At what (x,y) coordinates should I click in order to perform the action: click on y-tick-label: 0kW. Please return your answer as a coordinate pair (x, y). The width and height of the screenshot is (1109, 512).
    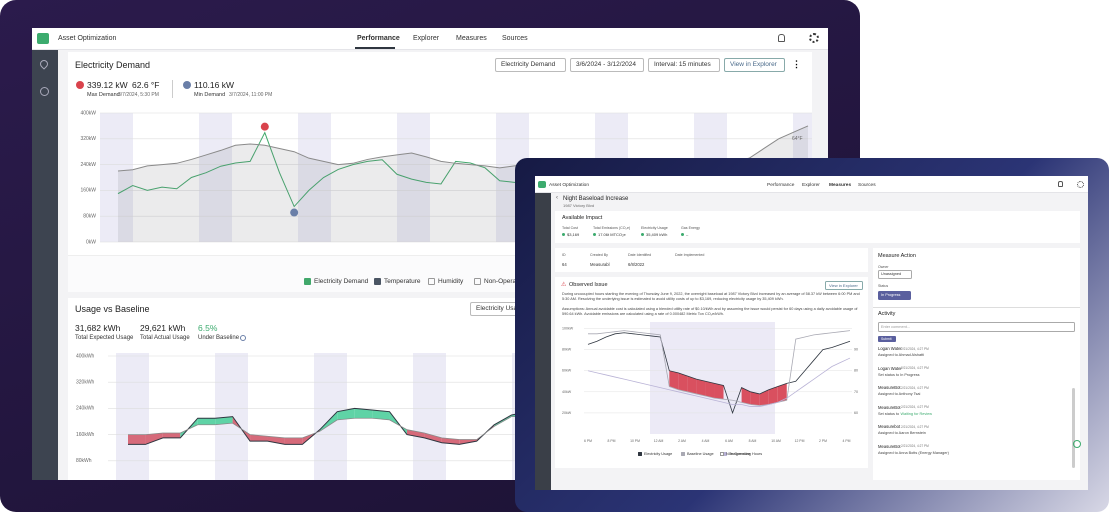
    Looking at the image, I should click on (91, 242).